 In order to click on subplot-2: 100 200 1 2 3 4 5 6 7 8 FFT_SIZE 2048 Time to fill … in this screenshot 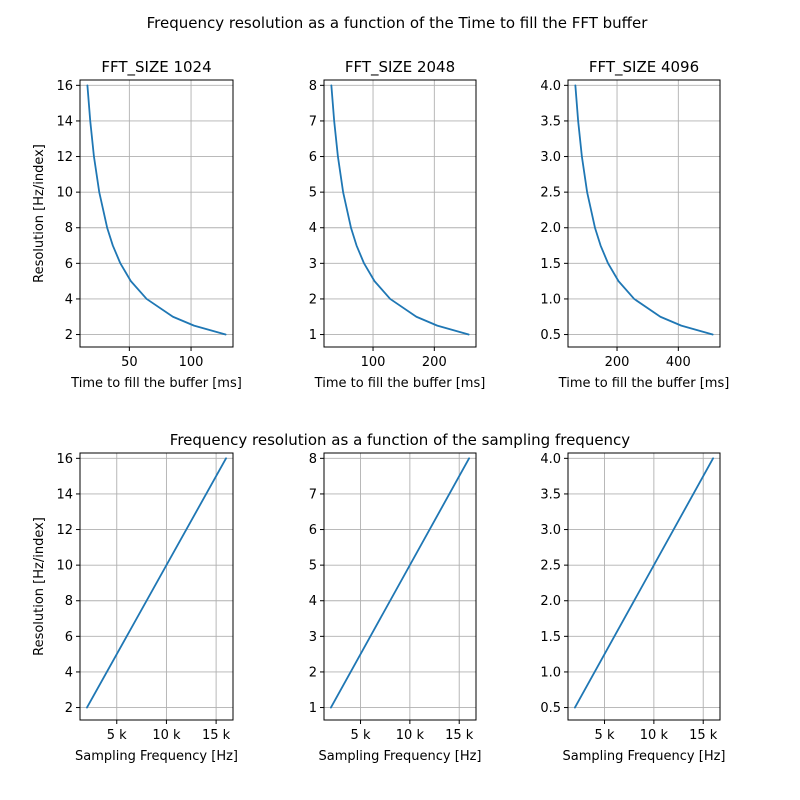, I will do `click(397, 224)`.